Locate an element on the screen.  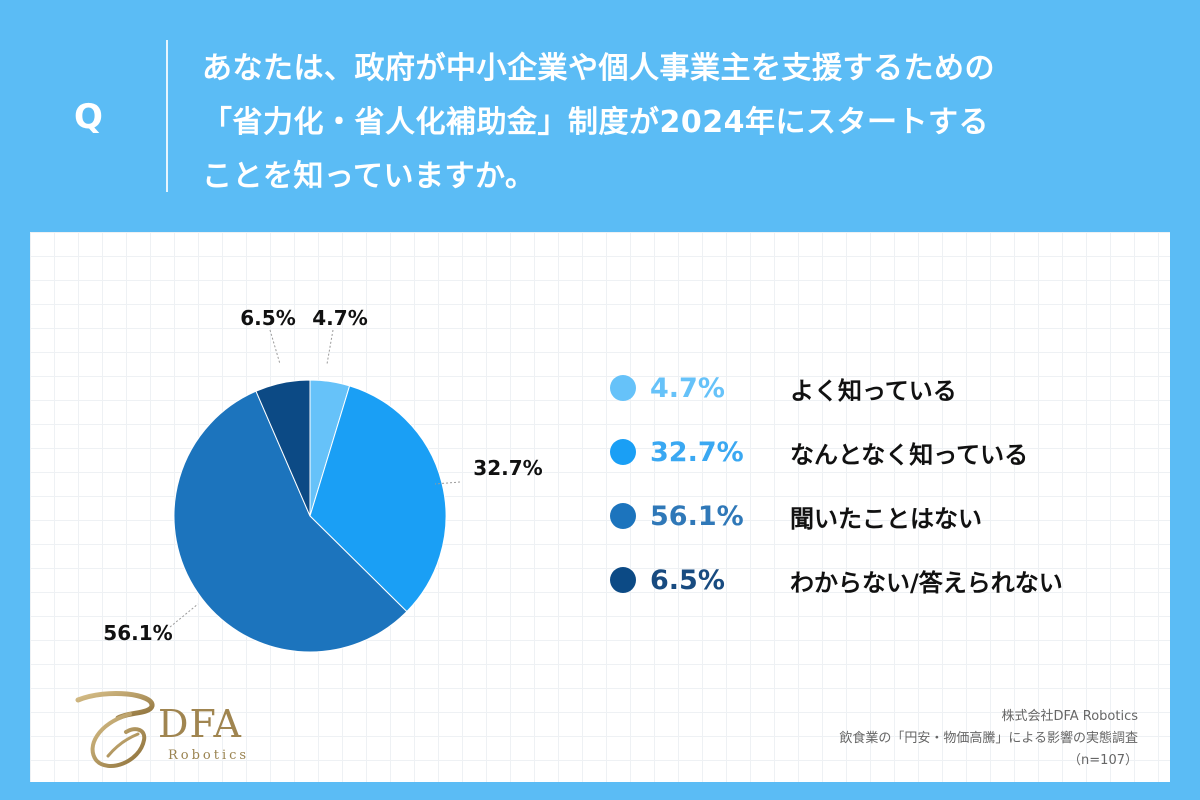
dfa-logo: DFA Robotics is located at coordinates (170, 729).